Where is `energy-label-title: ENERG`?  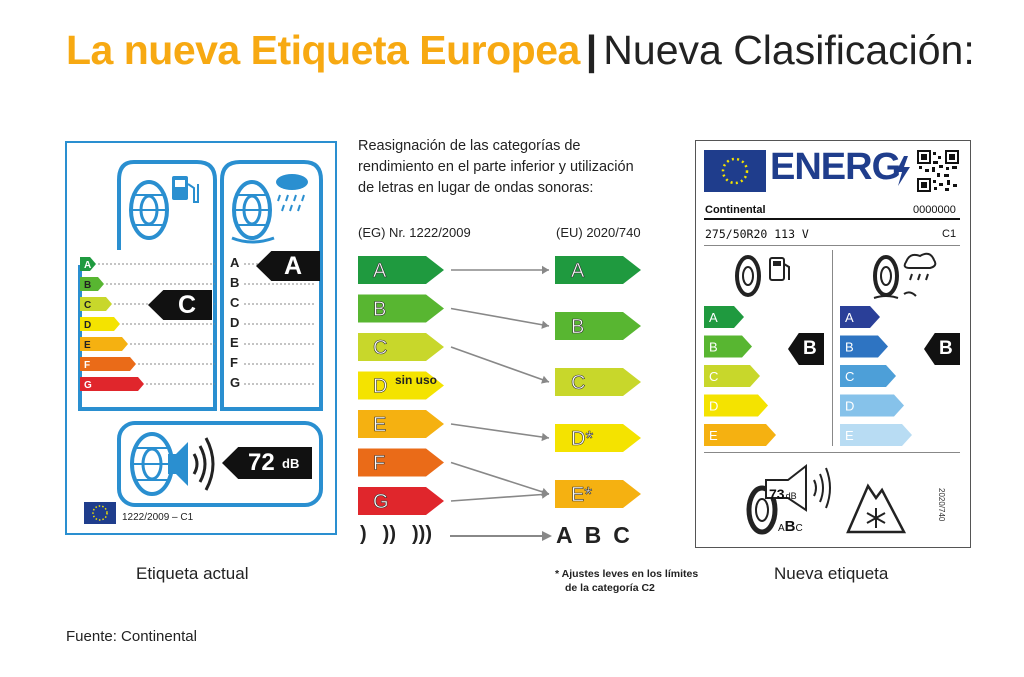 energy-label-title: ENERG is located at coordinates (835, 167).